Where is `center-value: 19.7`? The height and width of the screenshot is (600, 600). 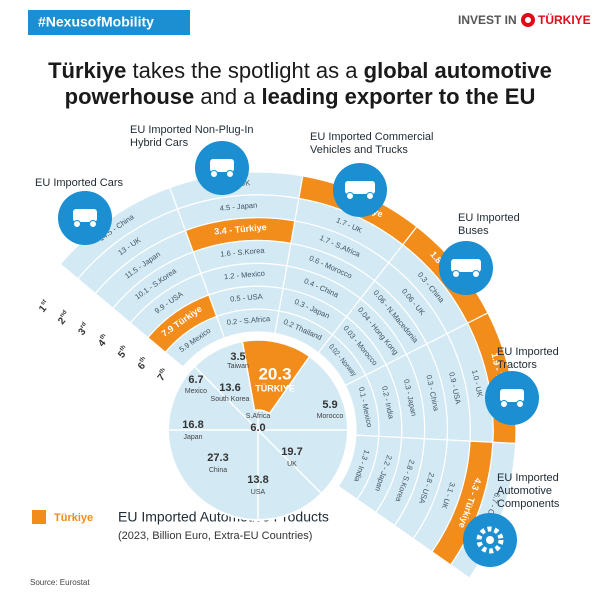
center-value: 19.7 is located at coordinates (291, 452).